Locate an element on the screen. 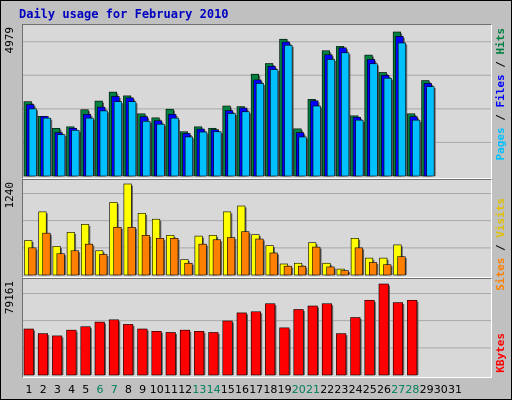 This screenshot has height=400, width=512. x-tick-label: 16 is located at coordinates (242, 389).